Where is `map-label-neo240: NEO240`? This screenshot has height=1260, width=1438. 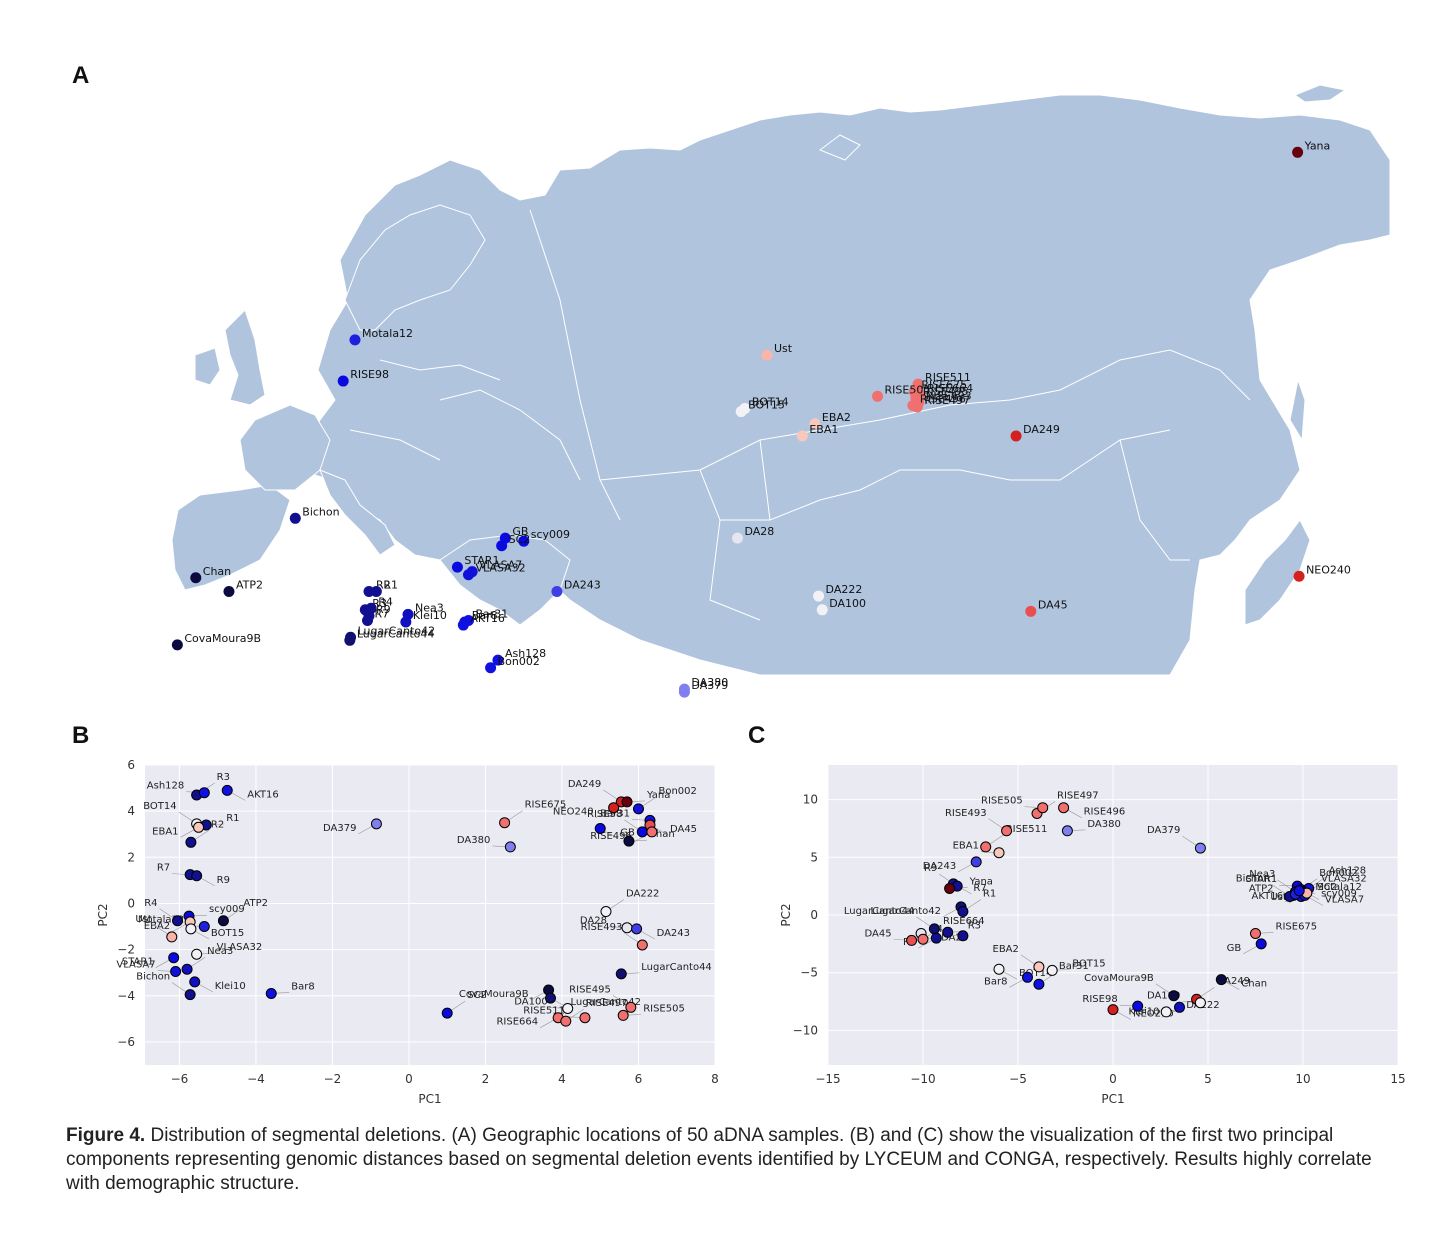 map-label-neo240: NEO240 is located at coordinates (1328, 569).